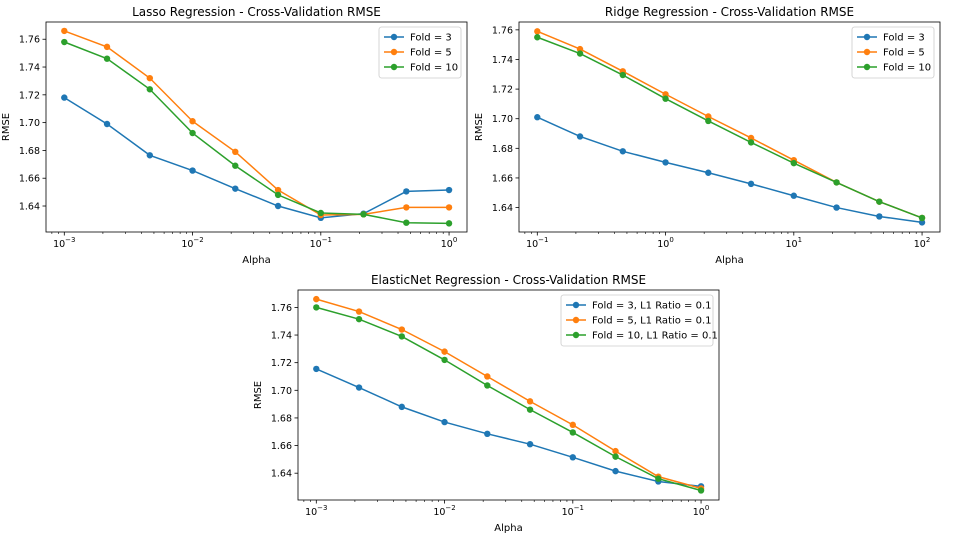 This screenshot has height=537, width=965. I want to click on x-tick-exponent: 2, so click(928, 240).